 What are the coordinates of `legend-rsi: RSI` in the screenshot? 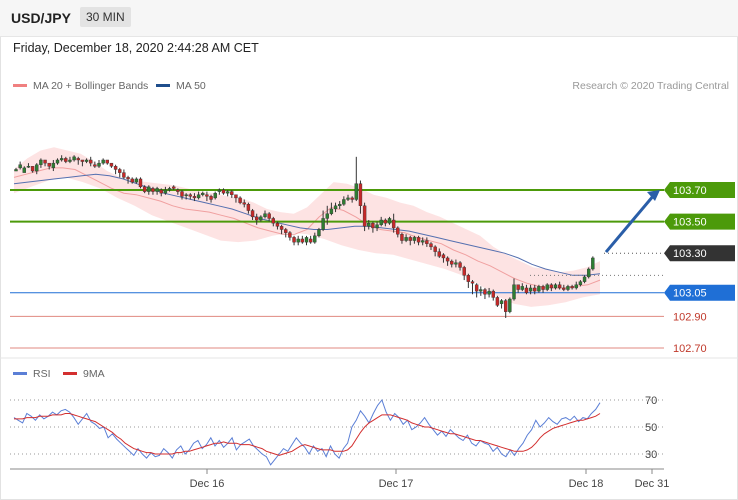 It's located at (32, 374).